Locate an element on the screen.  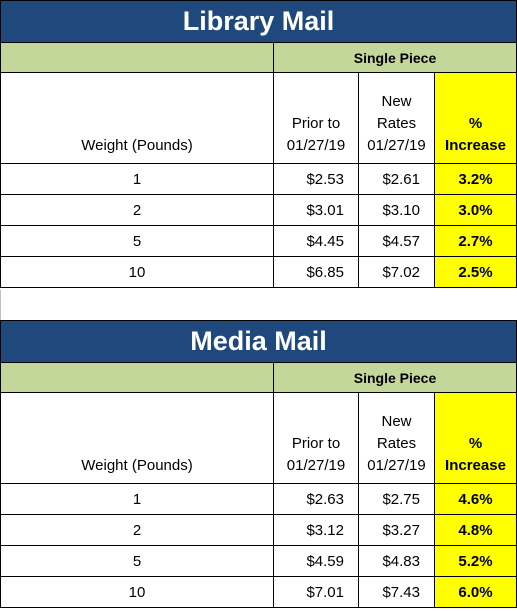
new-cell: $7.43 is located at coordinates (397, 592).